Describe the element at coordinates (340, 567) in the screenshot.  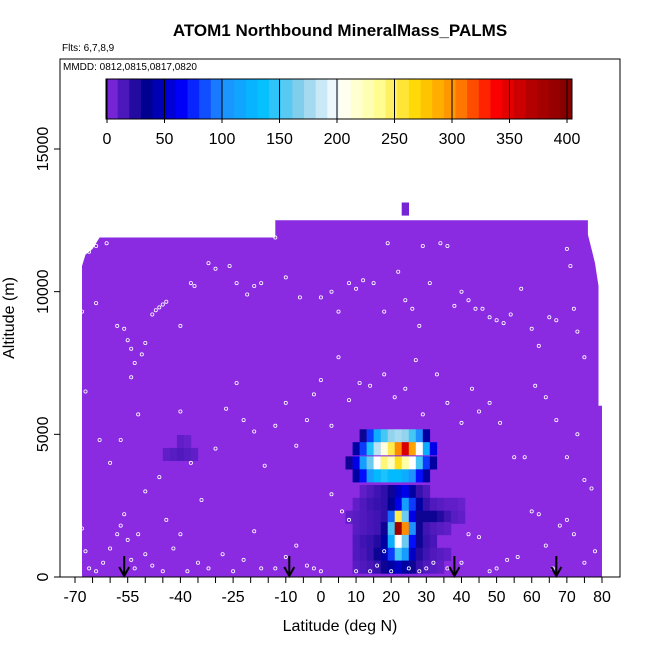
I see `flight-arrows` at that location.